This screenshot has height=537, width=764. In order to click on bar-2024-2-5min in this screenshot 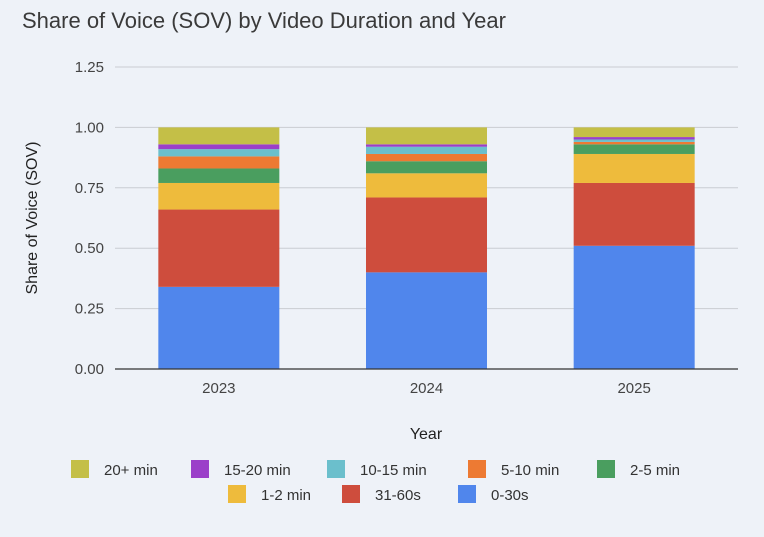, I will do `click(426, 167)`.